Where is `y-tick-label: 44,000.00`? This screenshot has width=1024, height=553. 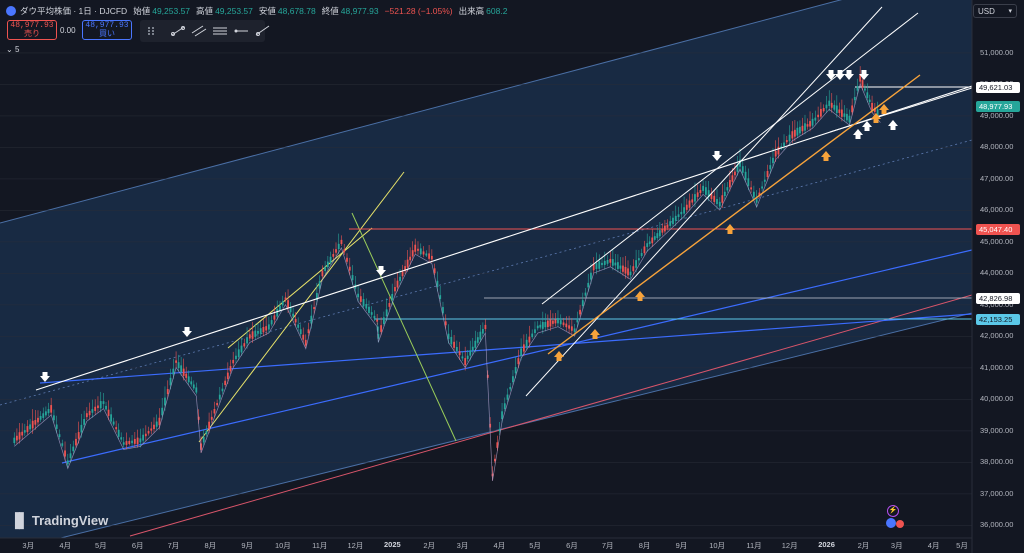
y-tick-label: 44,000.00 is located at coordinates (997, 273).